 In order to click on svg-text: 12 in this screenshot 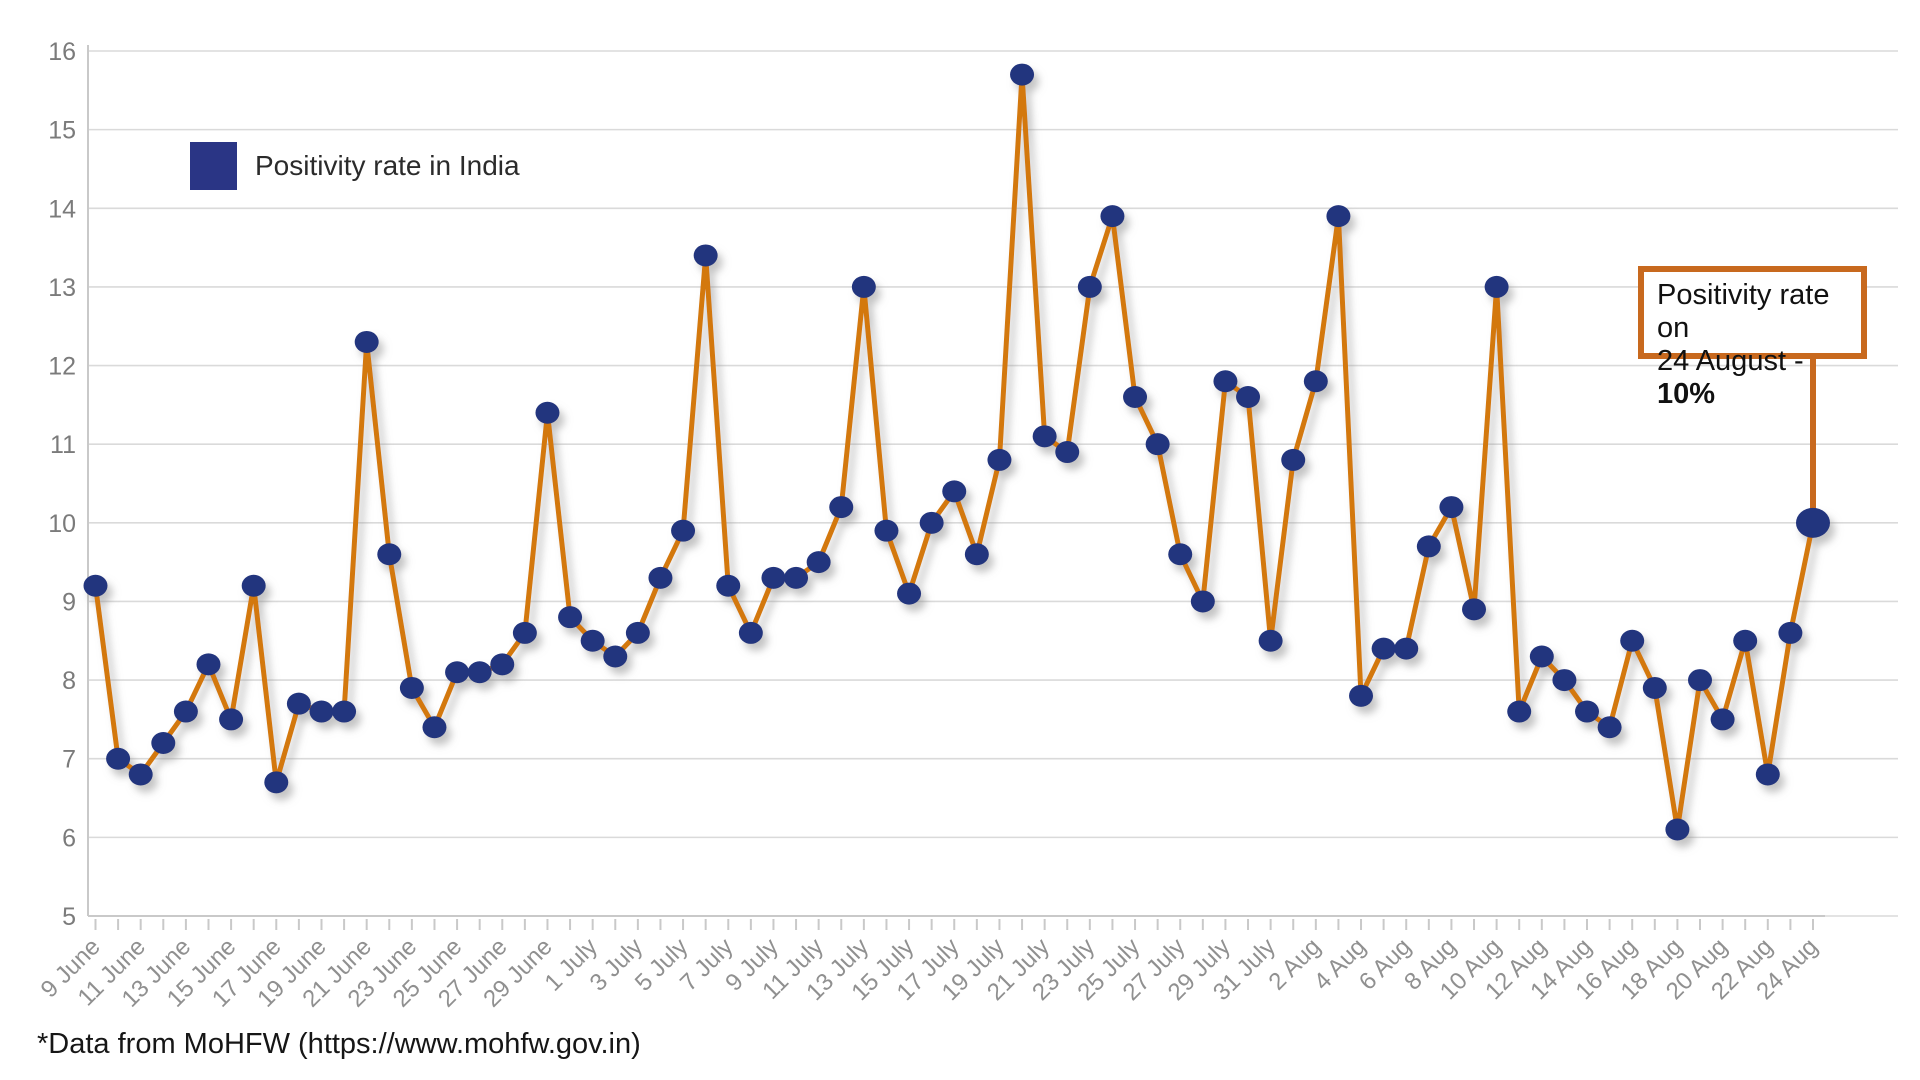, I will do `click(62, 367)`.